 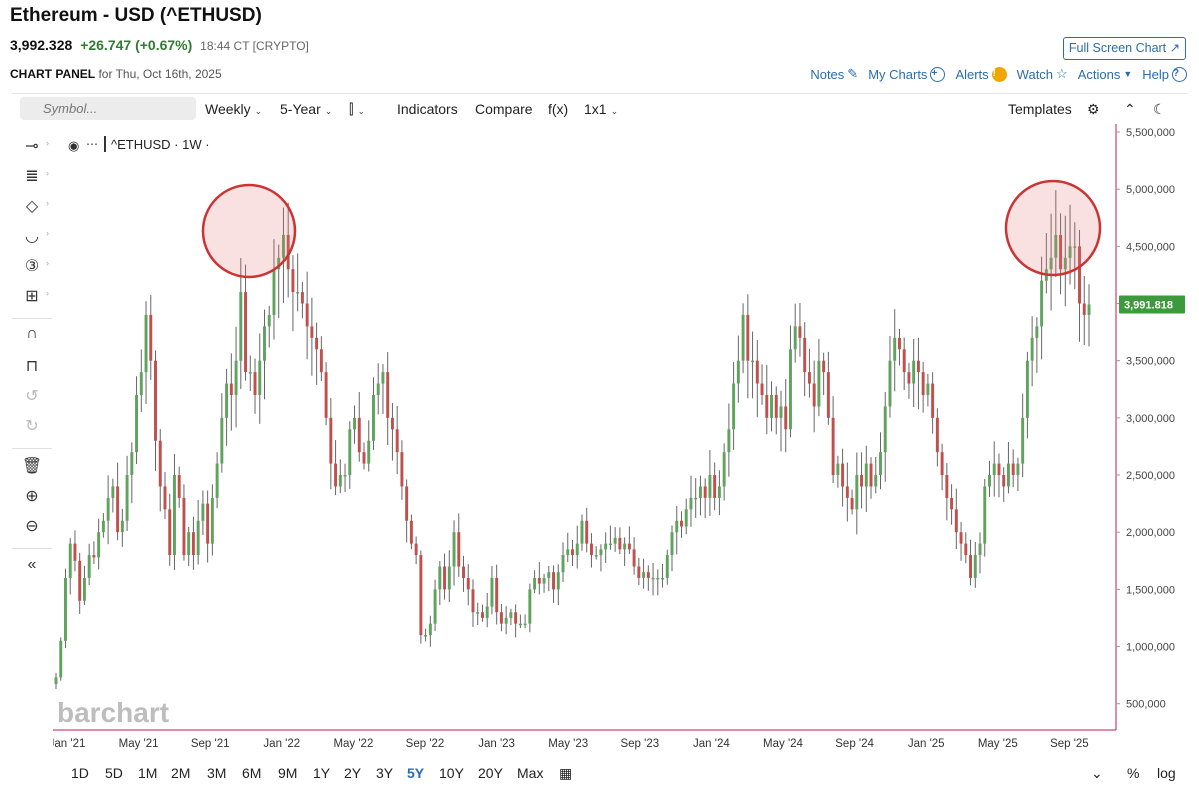 I want to click on divider, so click(x=32, y=548).